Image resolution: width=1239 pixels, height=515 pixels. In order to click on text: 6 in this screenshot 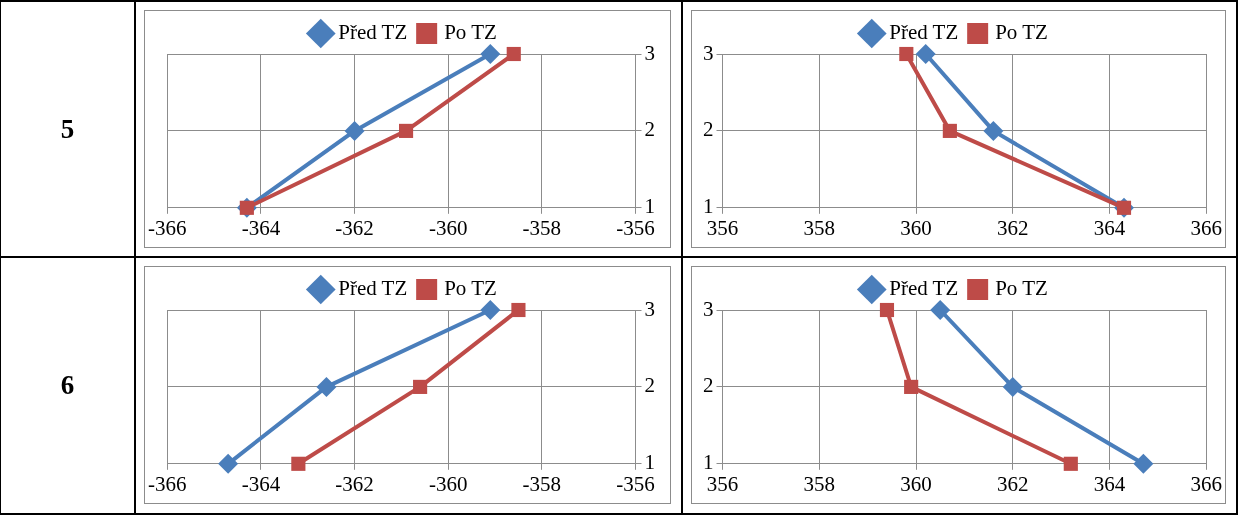, I will do `click(68, 386)`.